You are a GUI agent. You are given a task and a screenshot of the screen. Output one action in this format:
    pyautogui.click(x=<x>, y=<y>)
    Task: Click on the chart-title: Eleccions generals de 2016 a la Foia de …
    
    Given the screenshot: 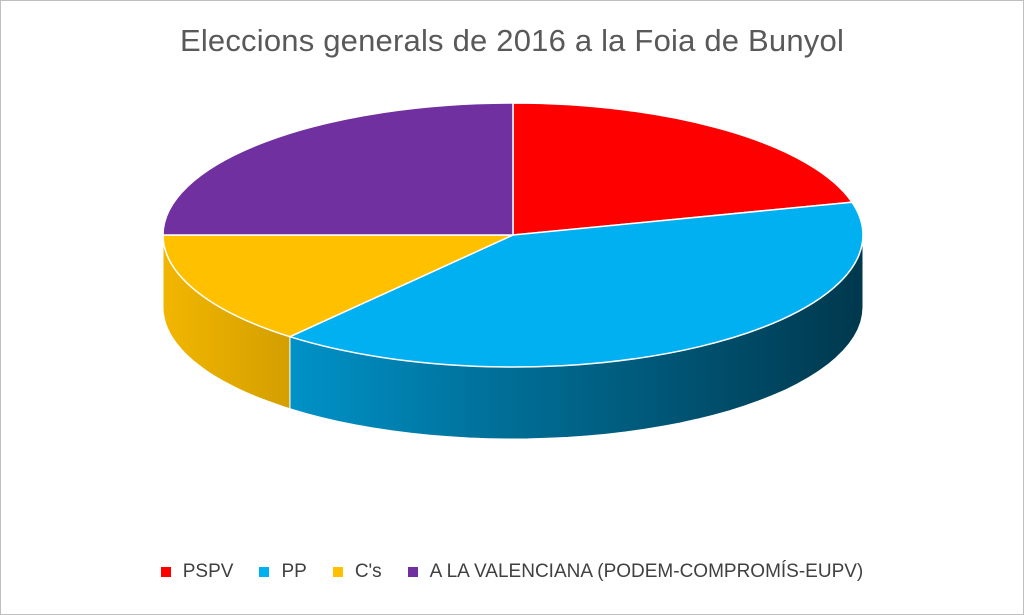 What is the action you would take?
    pyautogui.click(x=512, y=40)
    